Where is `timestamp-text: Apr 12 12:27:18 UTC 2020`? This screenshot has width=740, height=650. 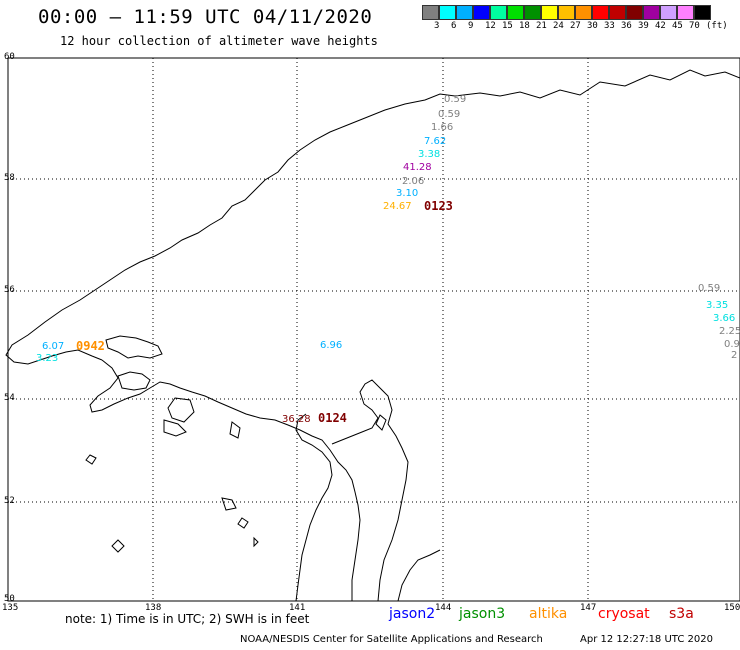
timestamp-text: Apr 12 12:27:18 UTC 2020 is located at coordinates (646, 639).